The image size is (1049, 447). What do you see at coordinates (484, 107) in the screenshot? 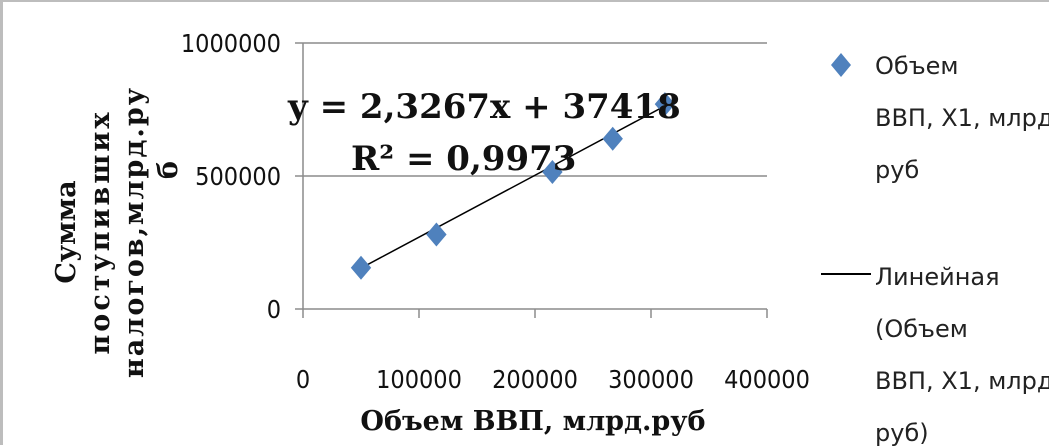
I see `trendline-equation: y = 2,3267x + 37418` at bounding box center [484, 107].